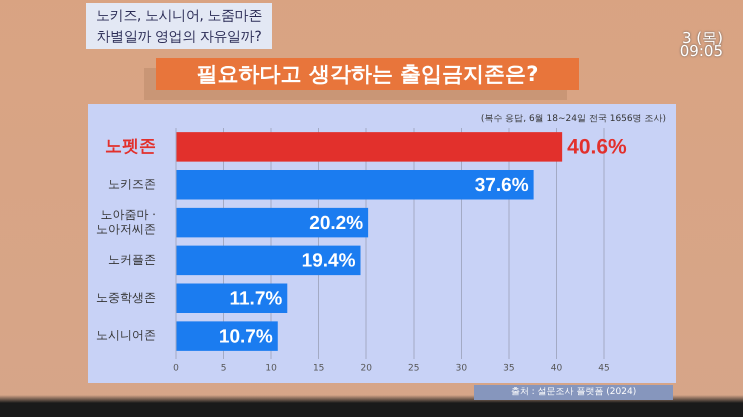  I want to click on data-label: 20.2%, so click(336, 223).